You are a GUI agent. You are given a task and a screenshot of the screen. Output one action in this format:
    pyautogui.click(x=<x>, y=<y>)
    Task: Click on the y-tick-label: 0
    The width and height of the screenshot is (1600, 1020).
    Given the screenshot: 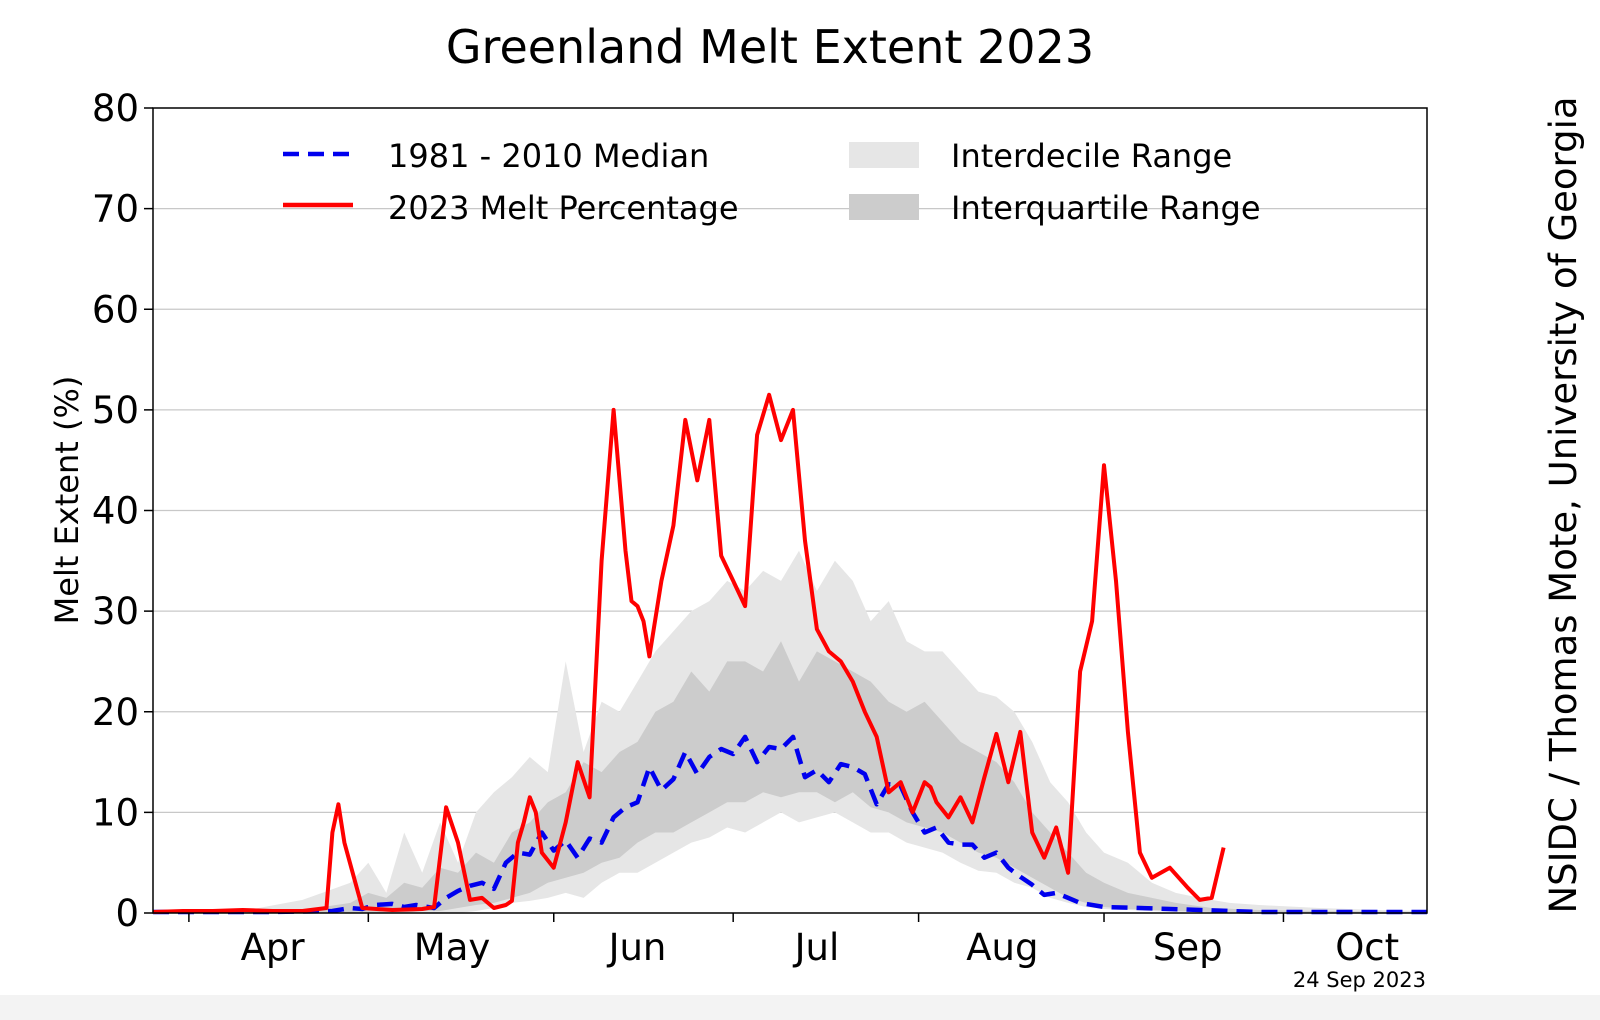 What is the action you would take?
    pyautogui.click(x=127, y=913)
    